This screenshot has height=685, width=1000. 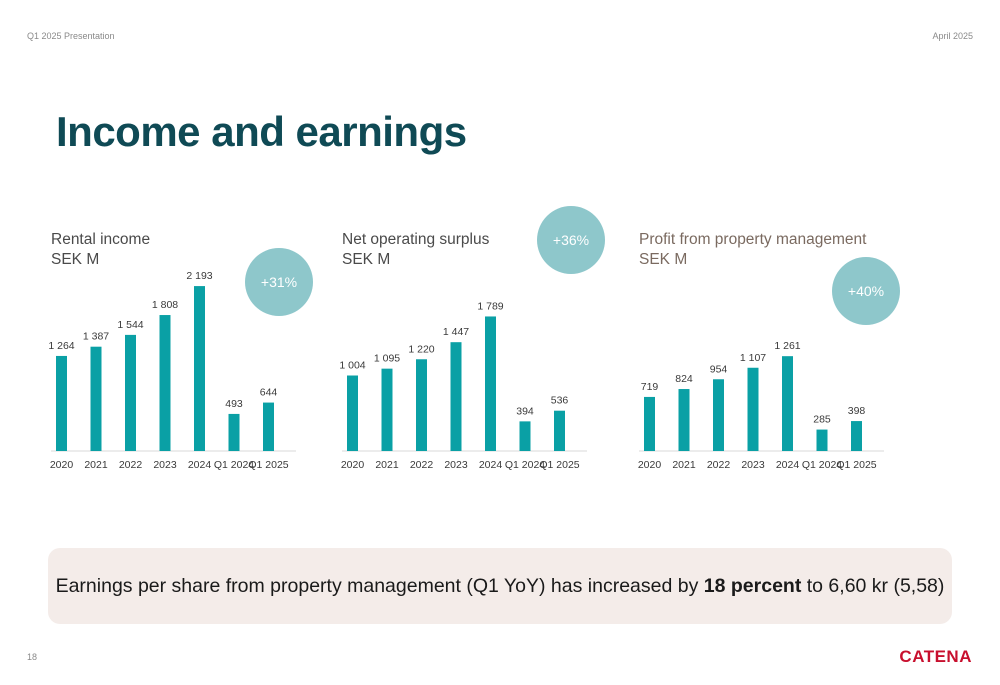 What do you see at coordinates (421, 349) in the screenshot?
I see `data-label: 1 220` at bounding box center [421, 349].